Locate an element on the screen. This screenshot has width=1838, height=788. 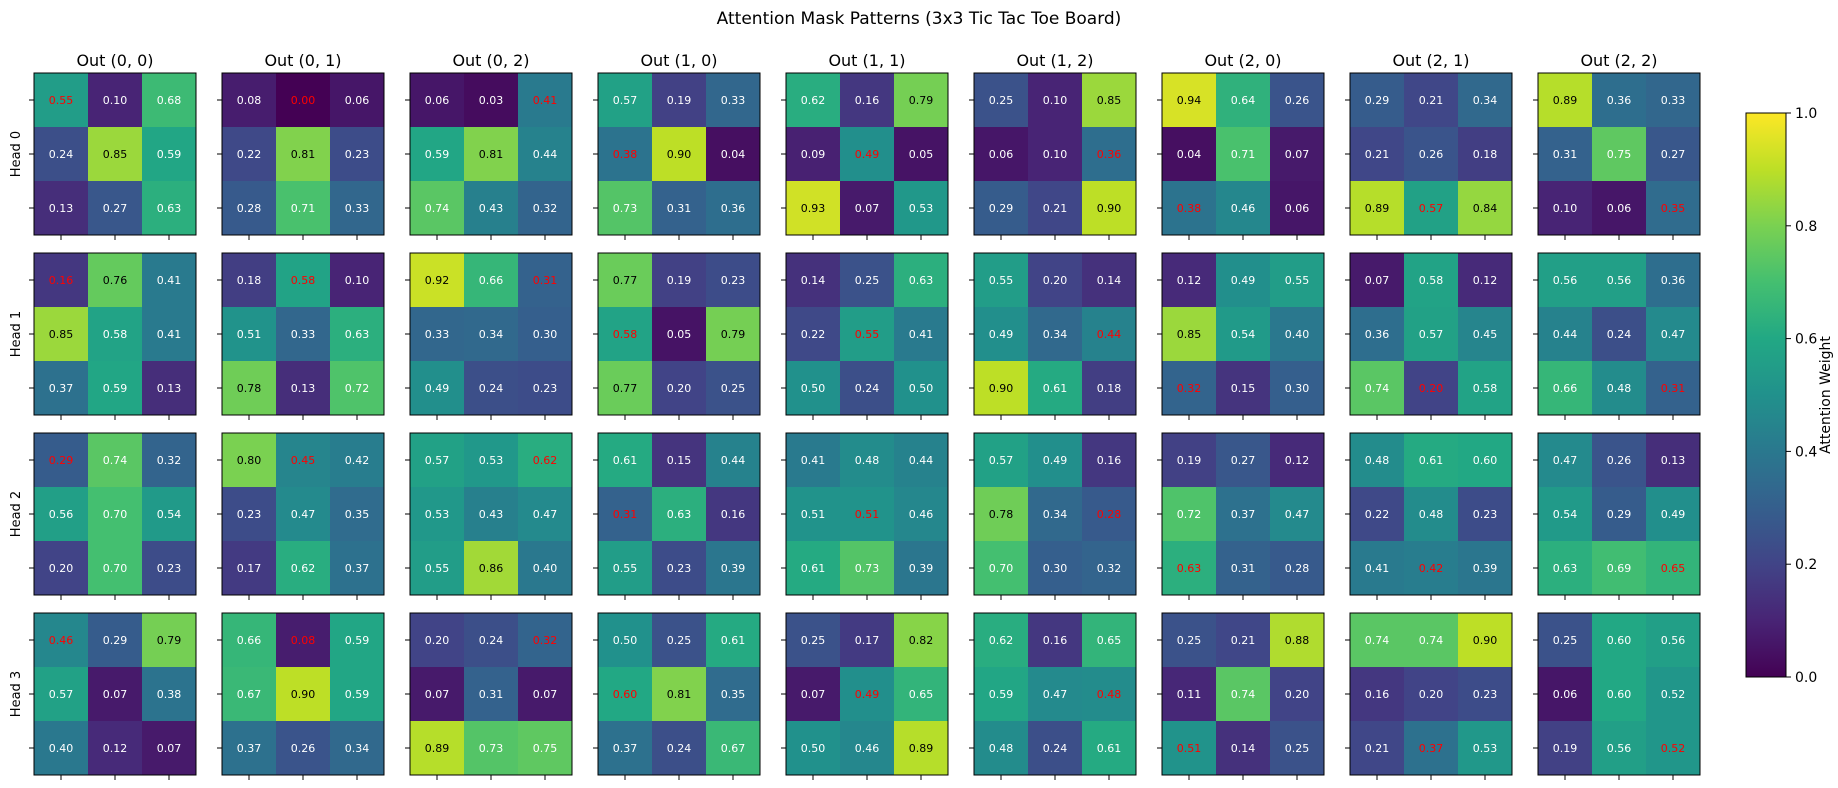
column-title: Out (2, 1) is located at coordinates (1430, 60).